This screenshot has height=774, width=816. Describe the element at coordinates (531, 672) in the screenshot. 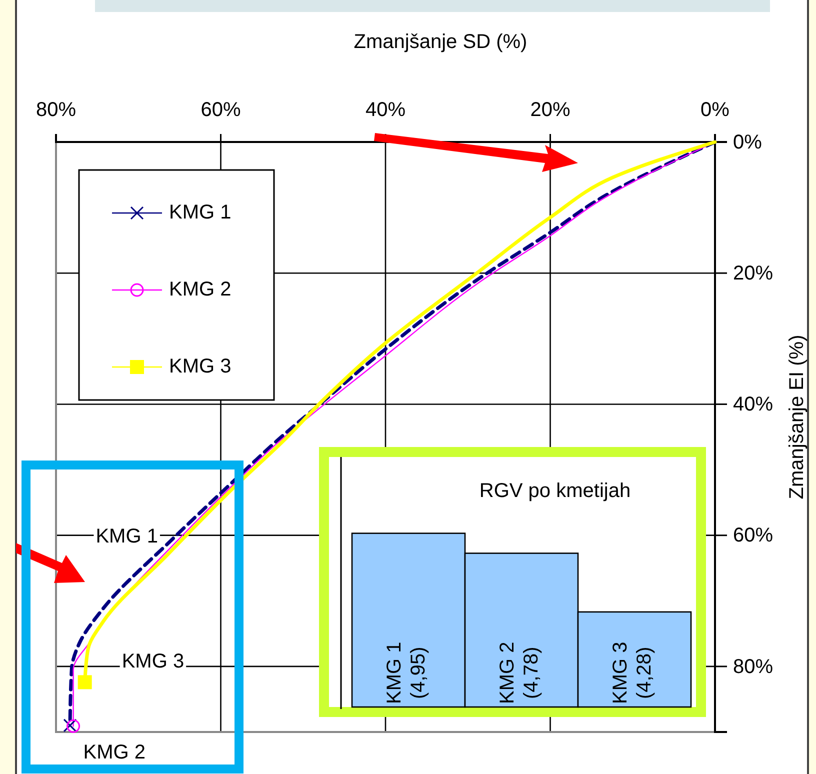

I see `data-label: (4,78)` at that location.